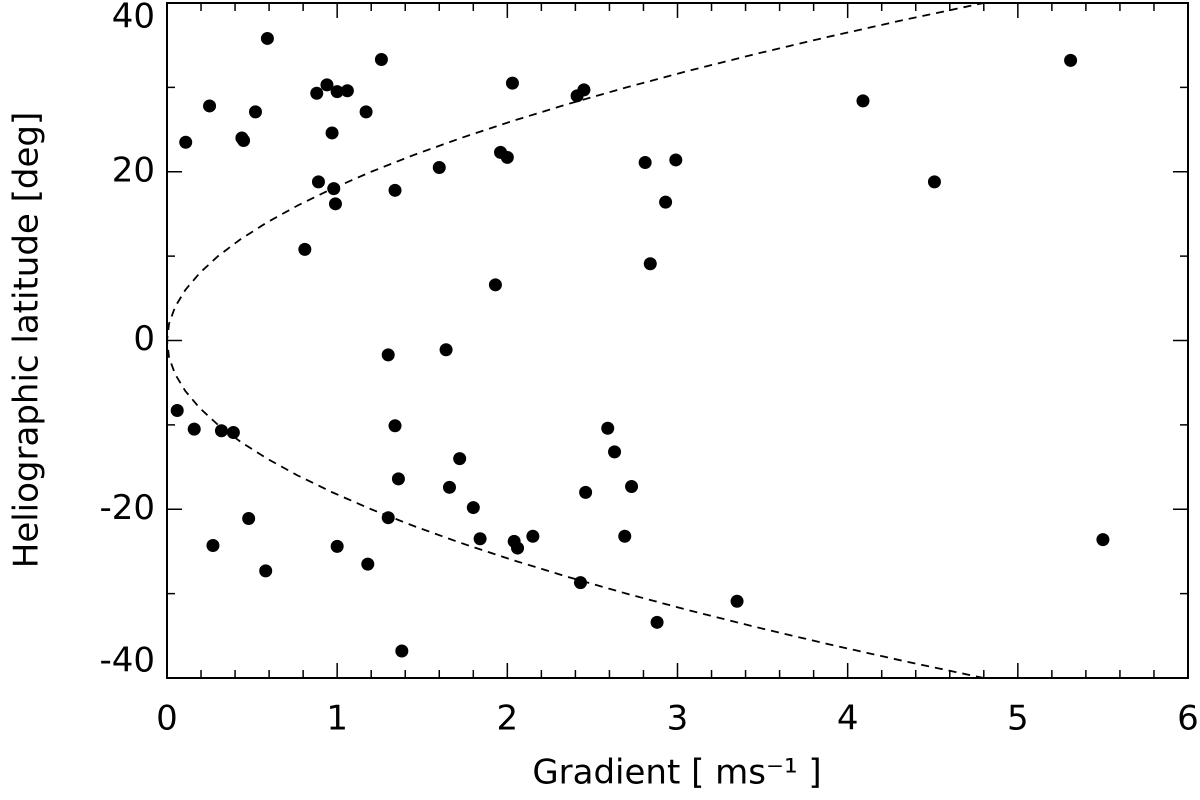 The height and width of the screenshot is (800, 1200). I want to click on y-tick-label: 0, so click(144, 339).